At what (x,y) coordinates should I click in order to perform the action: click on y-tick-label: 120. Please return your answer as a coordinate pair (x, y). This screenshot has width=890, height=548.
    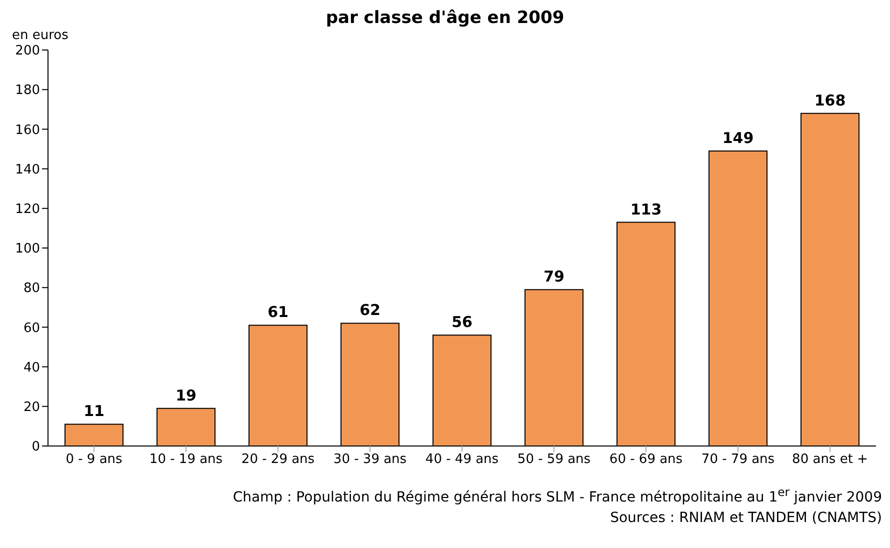
    Looking at the image, I should click on (27, 210).